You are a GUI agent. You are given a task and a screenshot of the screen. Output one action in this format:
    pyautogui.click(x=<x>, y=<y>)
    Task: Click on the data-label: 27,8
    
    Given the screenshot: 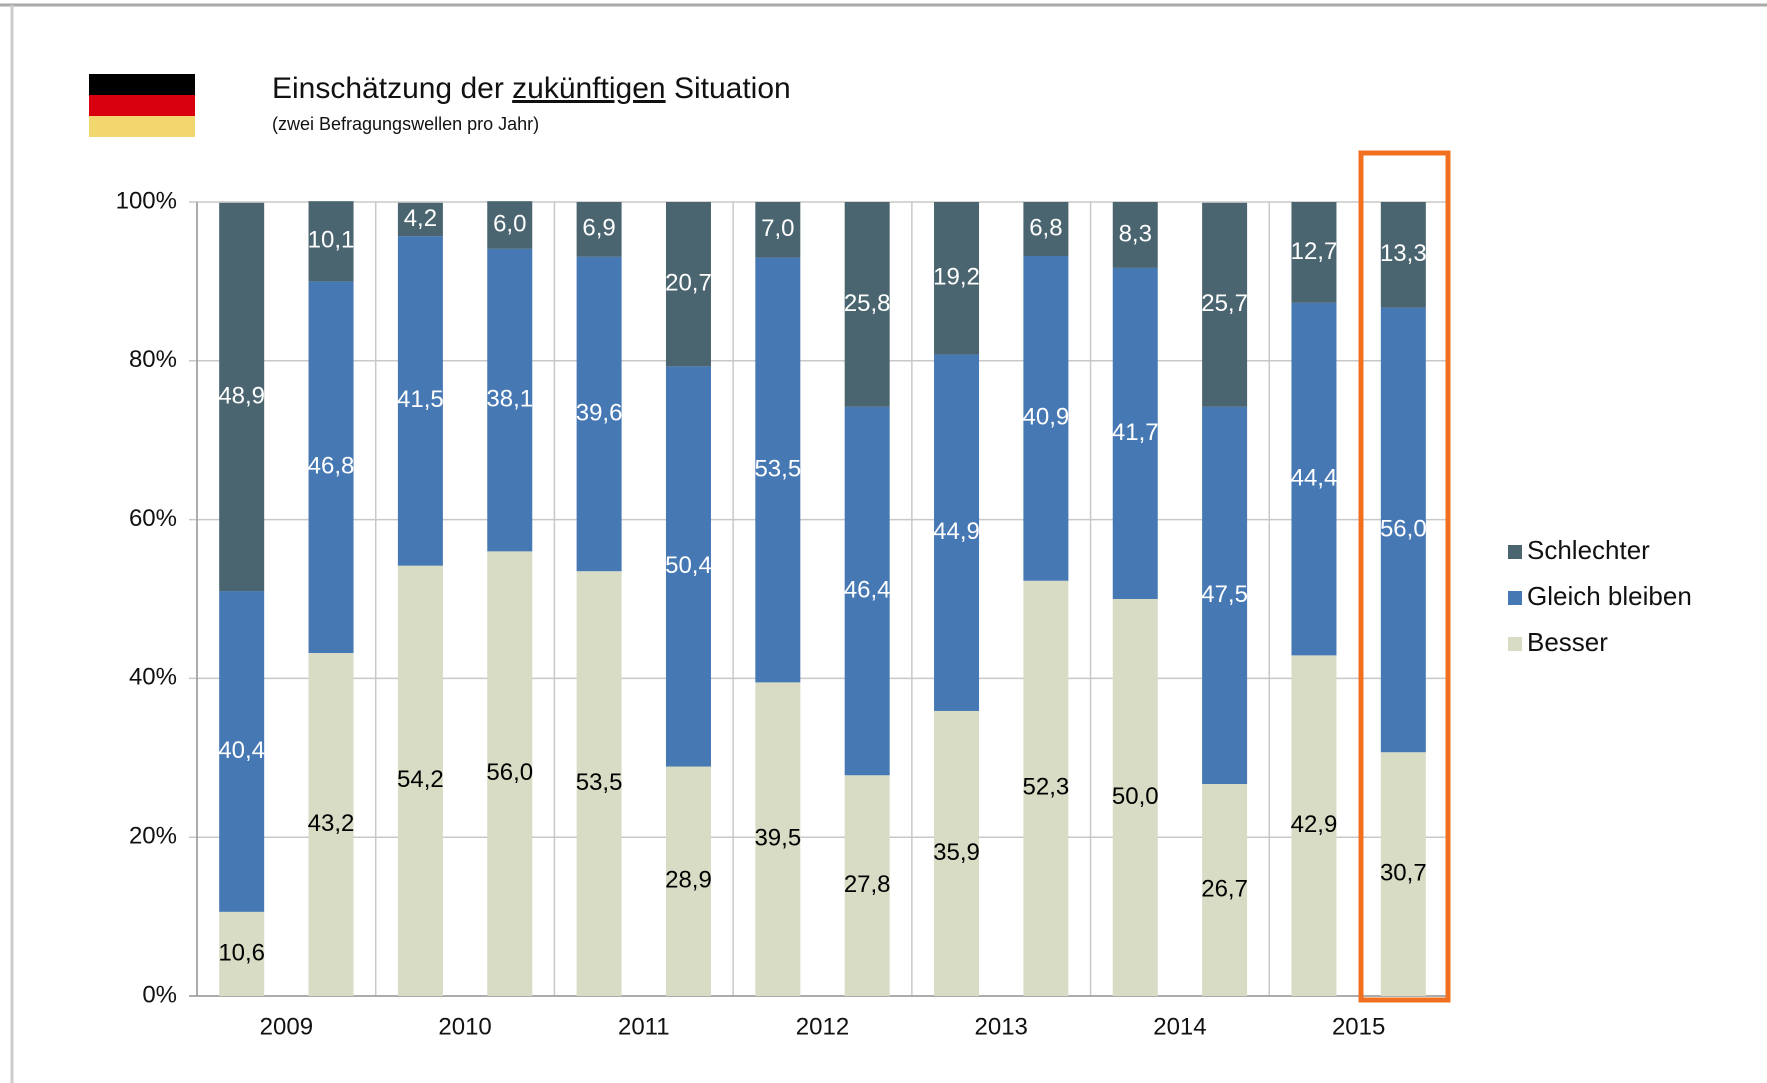 What is the action you would take?
    pyautogui.click(x=867, y=884)
    